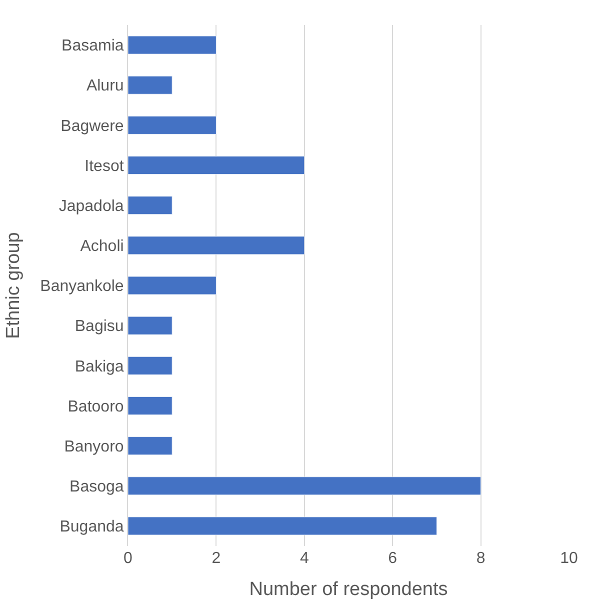 Image resolution: width=614 pixels, height=607 pixels. I want to click on x-tick-label: 8, so click(481, 558).